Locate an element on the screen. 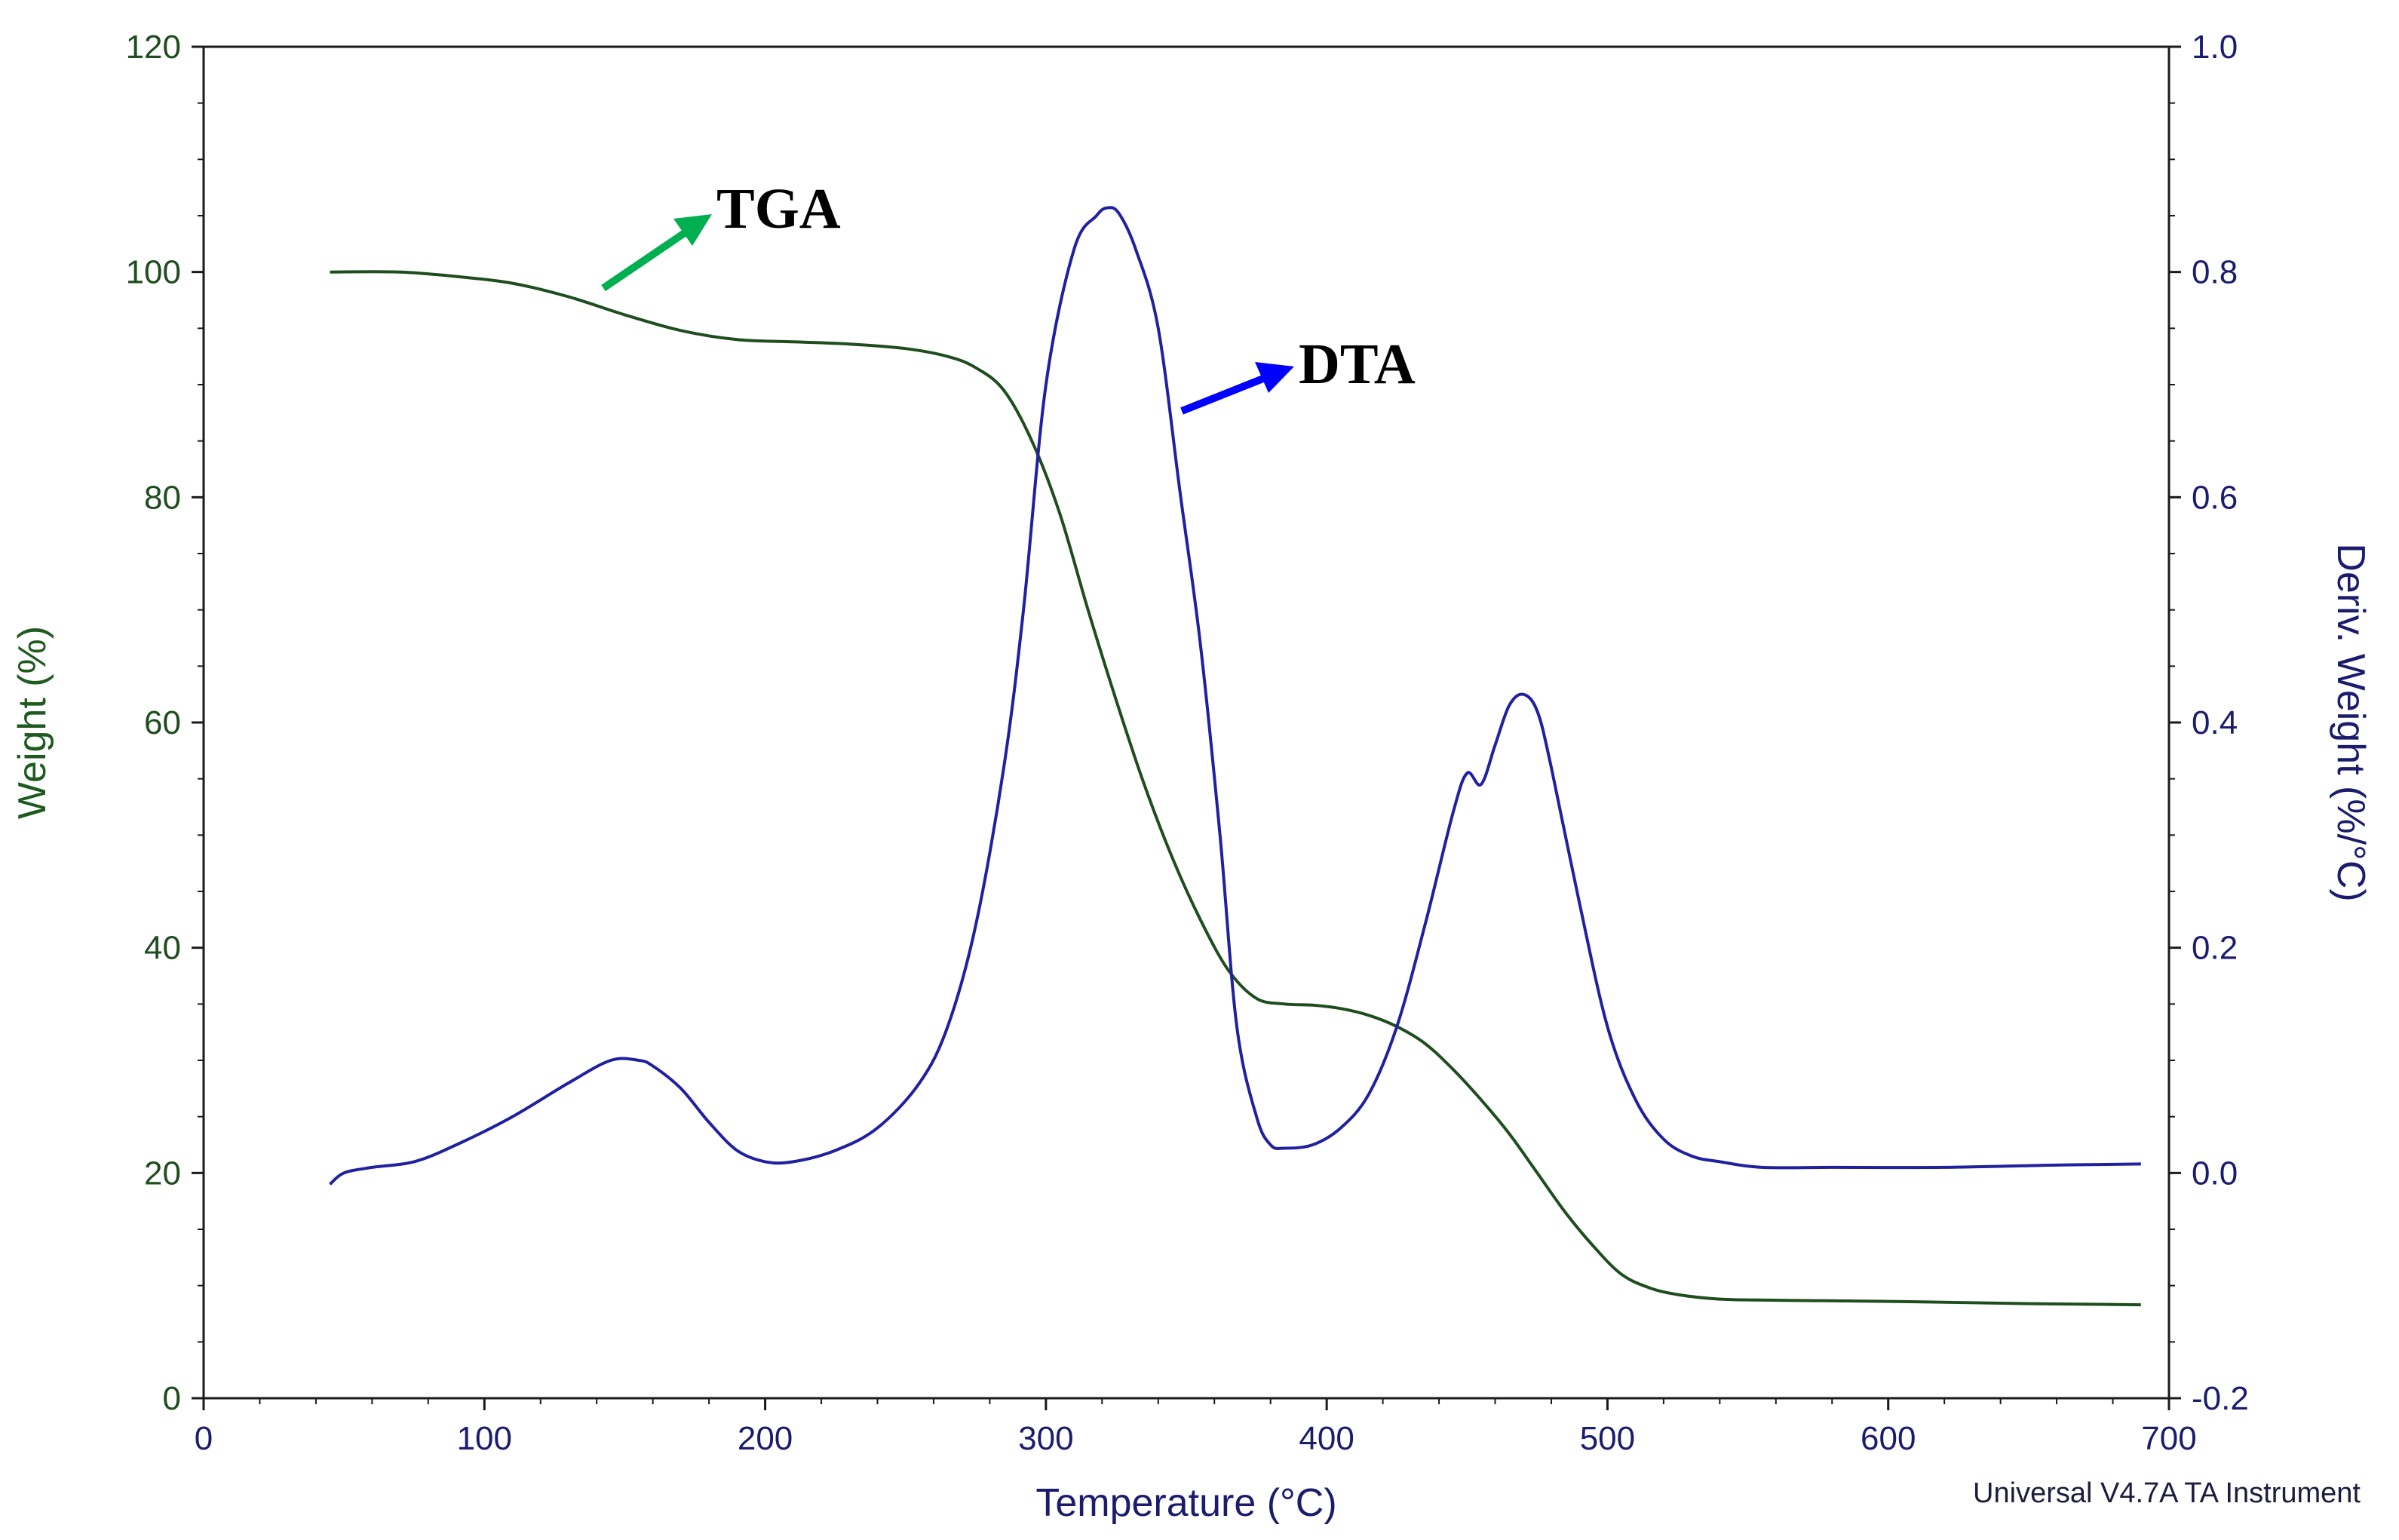 The height and width of the screenshot is (1540, 2399). y-left-tick-label: 20 is located at coordinates (162, 1173).